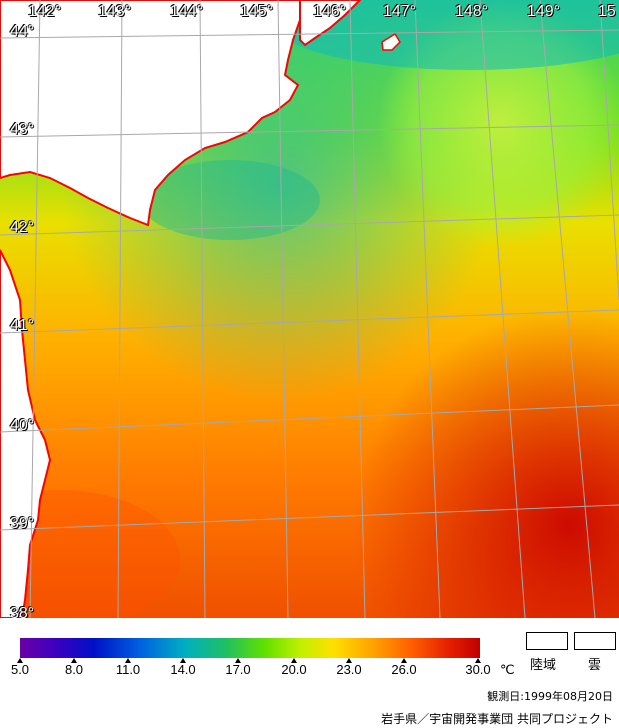 This screenshot has width=619, height=728. What do you see at coordinates (22, 425) in the screenshot?
I see `latitude-label: 40°` at bounding box center [22, 425].